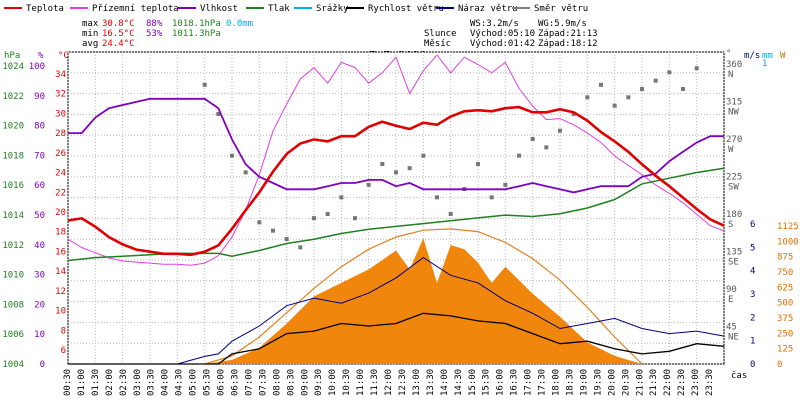 This screenshot has width=800, height=400. Describe the element at coordinates (437, 44) in the screenshot. I see `moon-label: Měsíc` at that location.